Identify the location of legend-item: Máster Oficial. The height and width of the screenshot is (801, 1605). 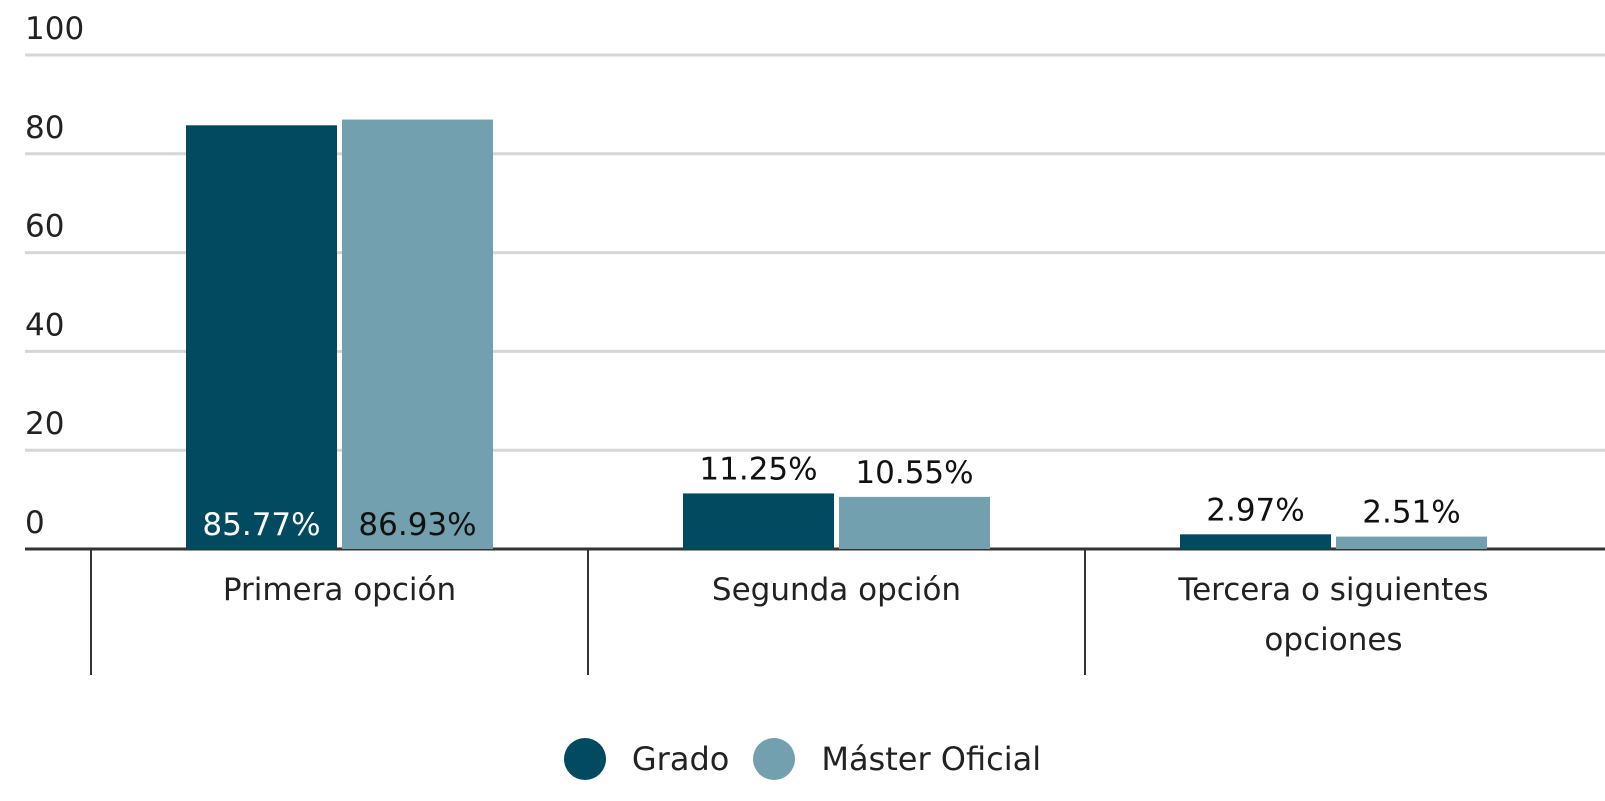
(897, 759).